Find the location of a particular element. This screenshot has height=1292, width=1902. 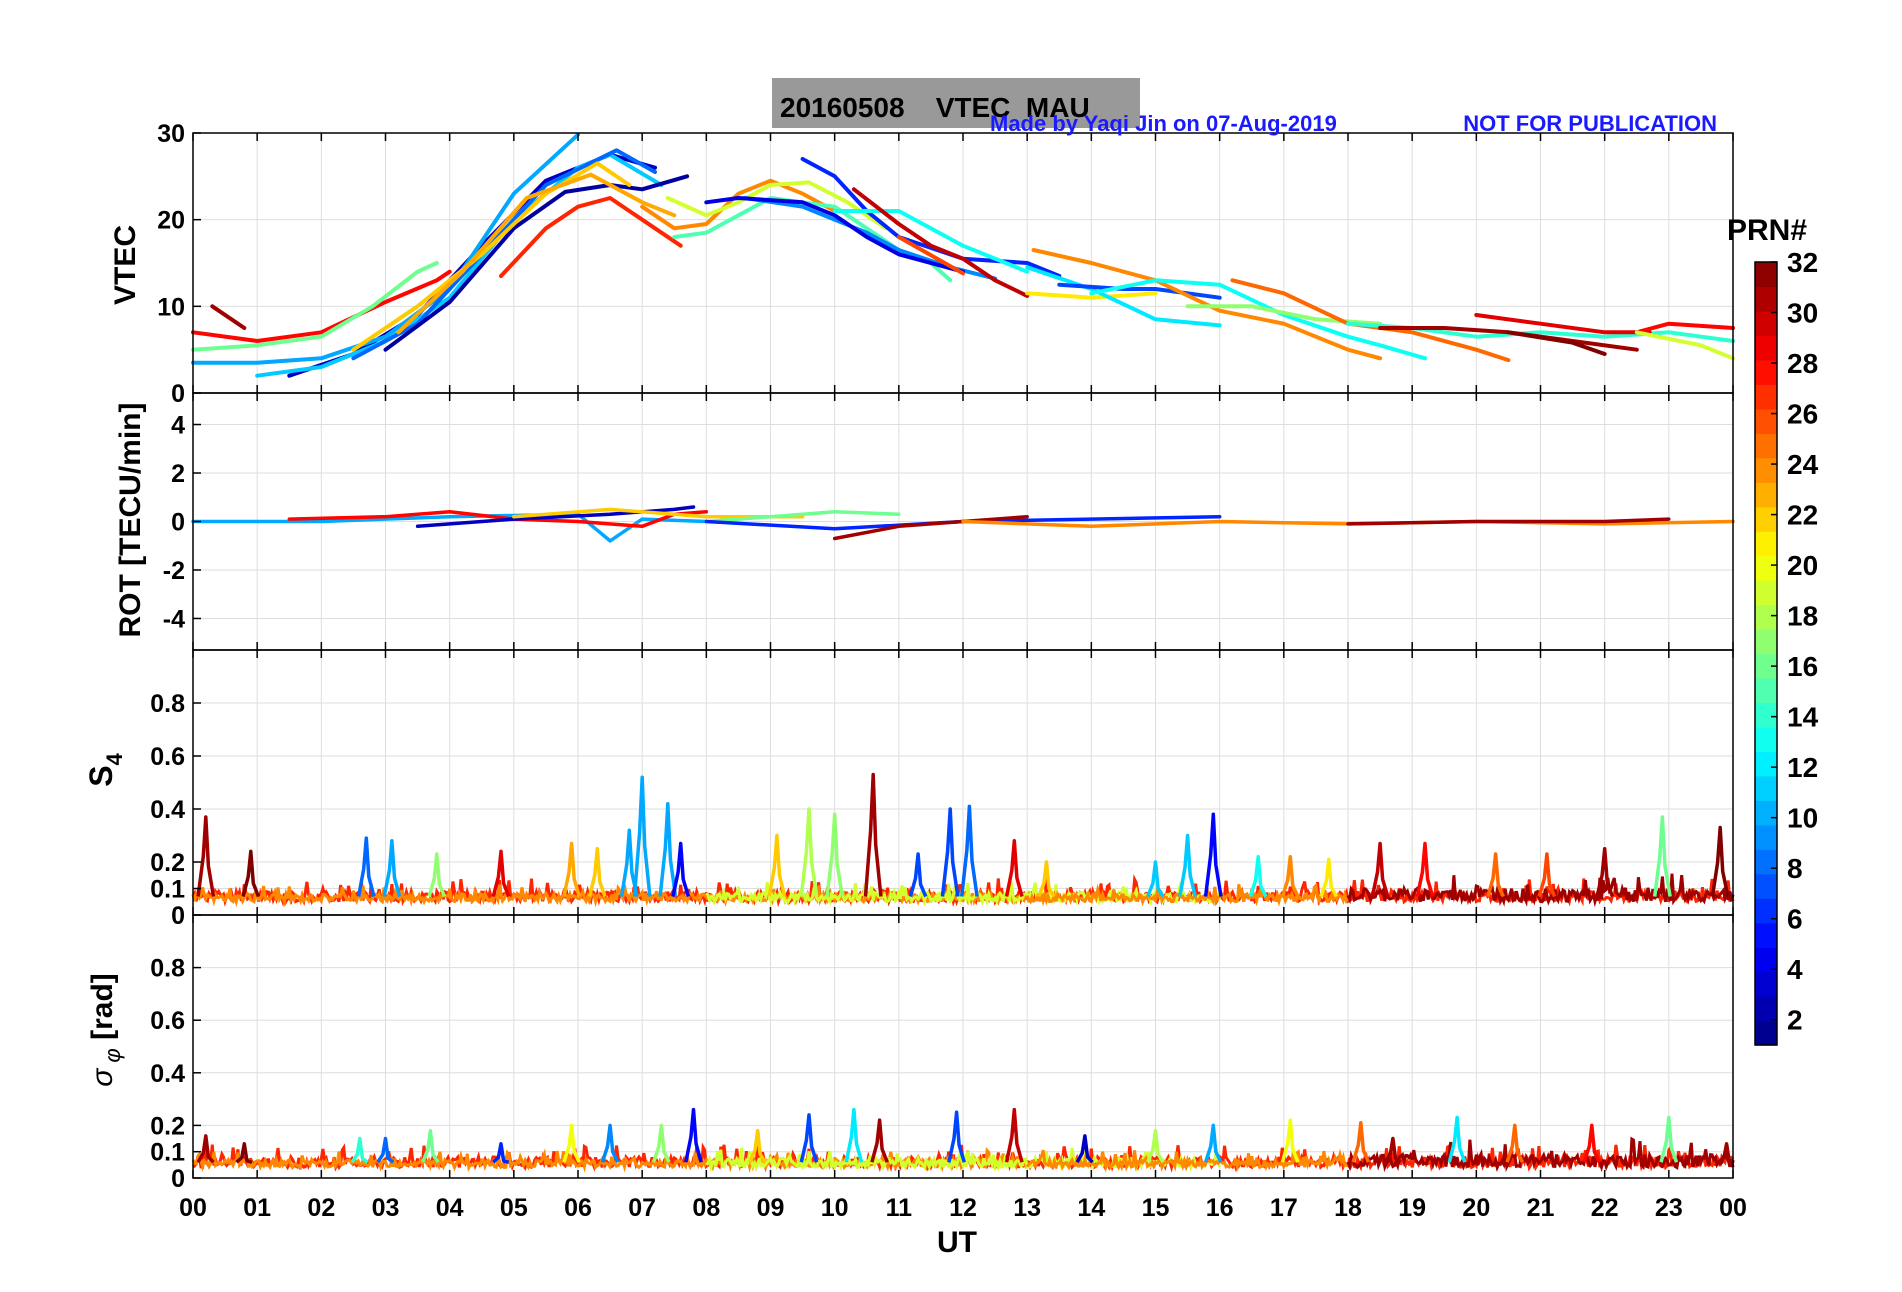

credit-text: Made by Yaqi Jin on 07-Aug-2019 is located at coordinates (1163, 123).